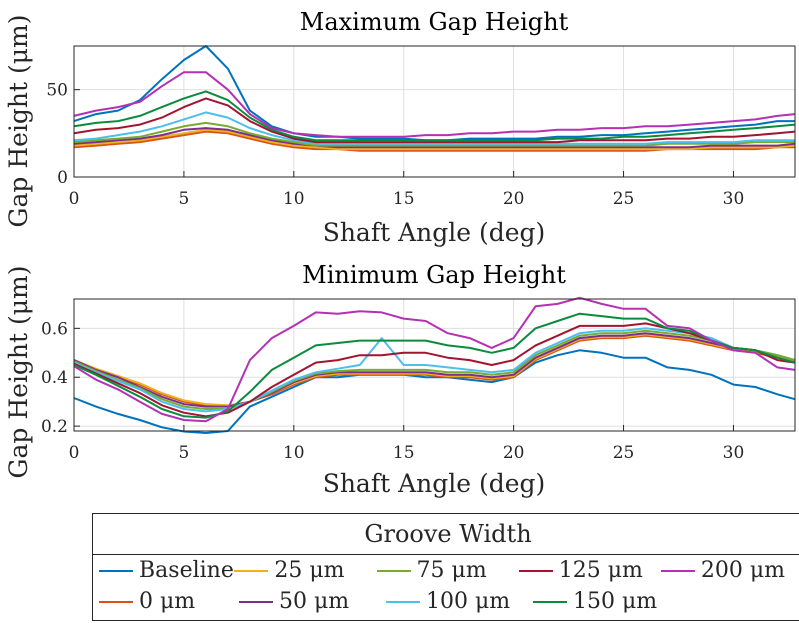  What do you see at coordinates (54, 427) in the screenshot?
I see `y-tick-label: 0.2` at bounding box center [54, 427].